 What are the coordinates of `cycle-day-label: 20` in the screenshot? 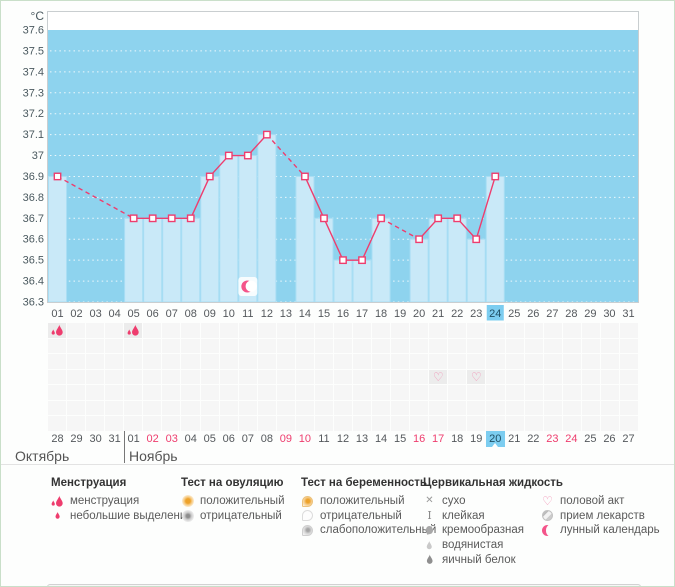 It's located at (419, 314).